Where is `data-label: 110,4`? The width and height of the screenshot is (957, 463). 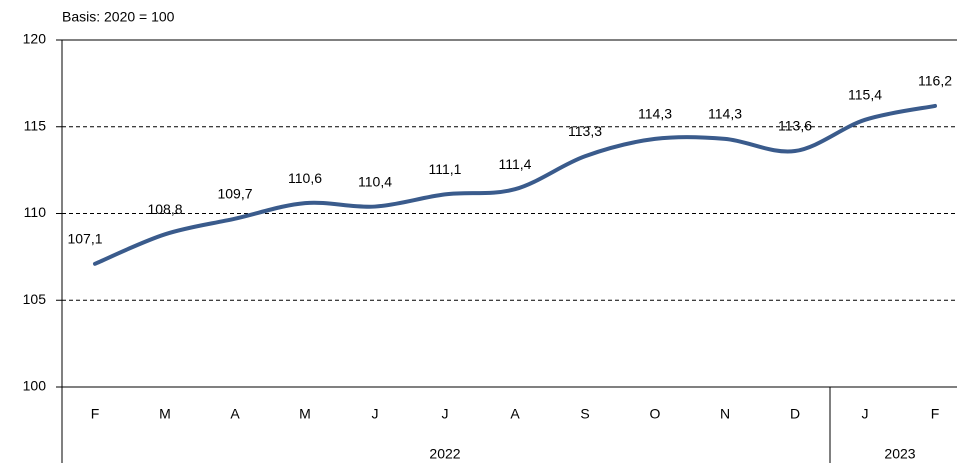
data-label: 110,4 is located at coordinates (375, 181).